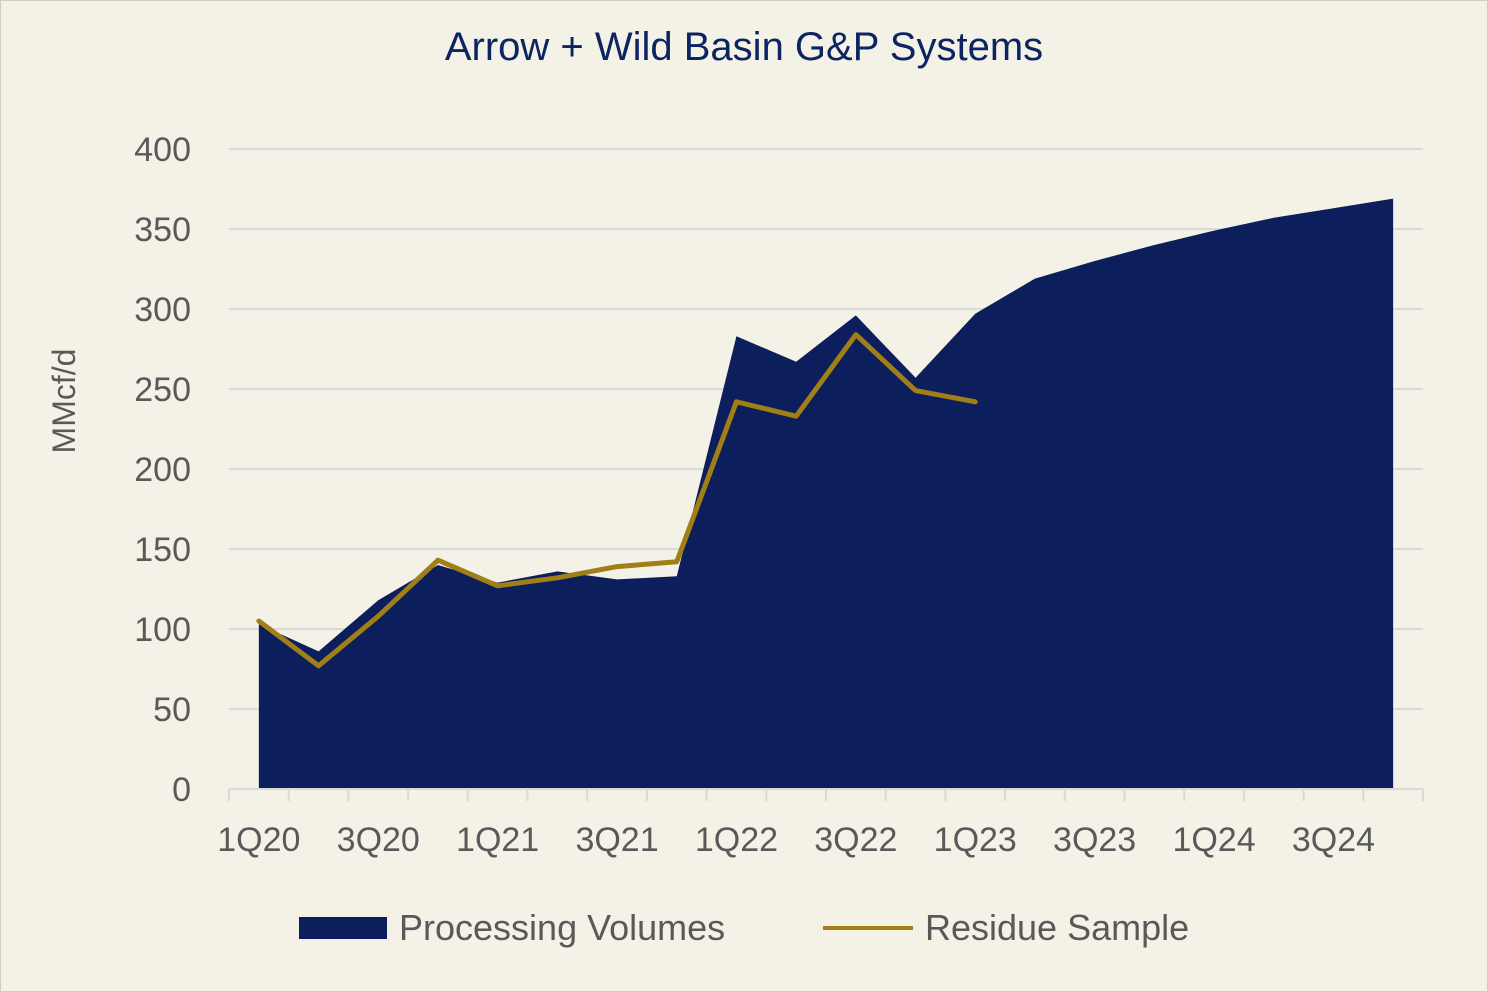 The width and height of the screenshot is (1488, 992). Describe the element at coordinates (162, 630) in the screenshot. I see `y-tick-label: 100` at that location.